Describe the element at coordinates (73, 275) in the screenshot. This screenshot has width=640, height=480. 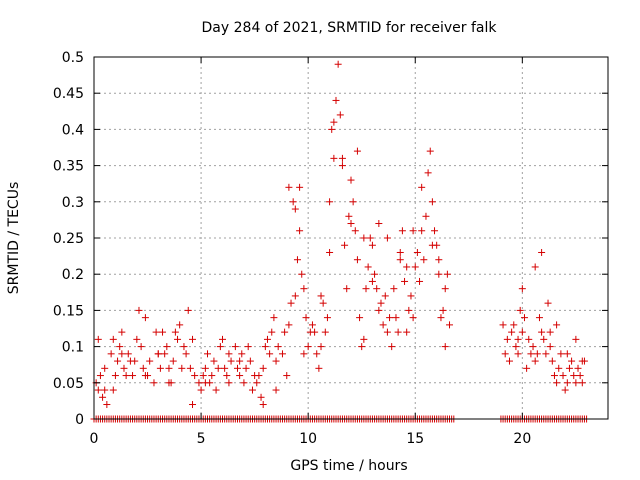
I see `y-tick-label: 0.2` at that location.